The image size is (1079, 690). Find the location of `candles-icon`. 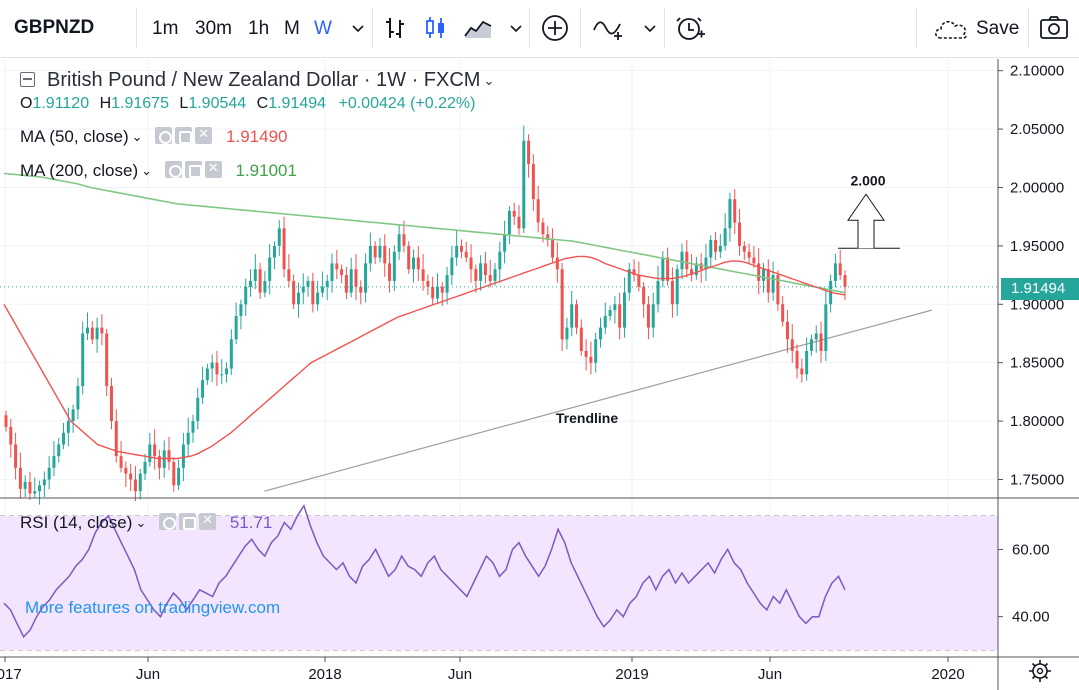

candles-icon is located at coordinates (436, 28).